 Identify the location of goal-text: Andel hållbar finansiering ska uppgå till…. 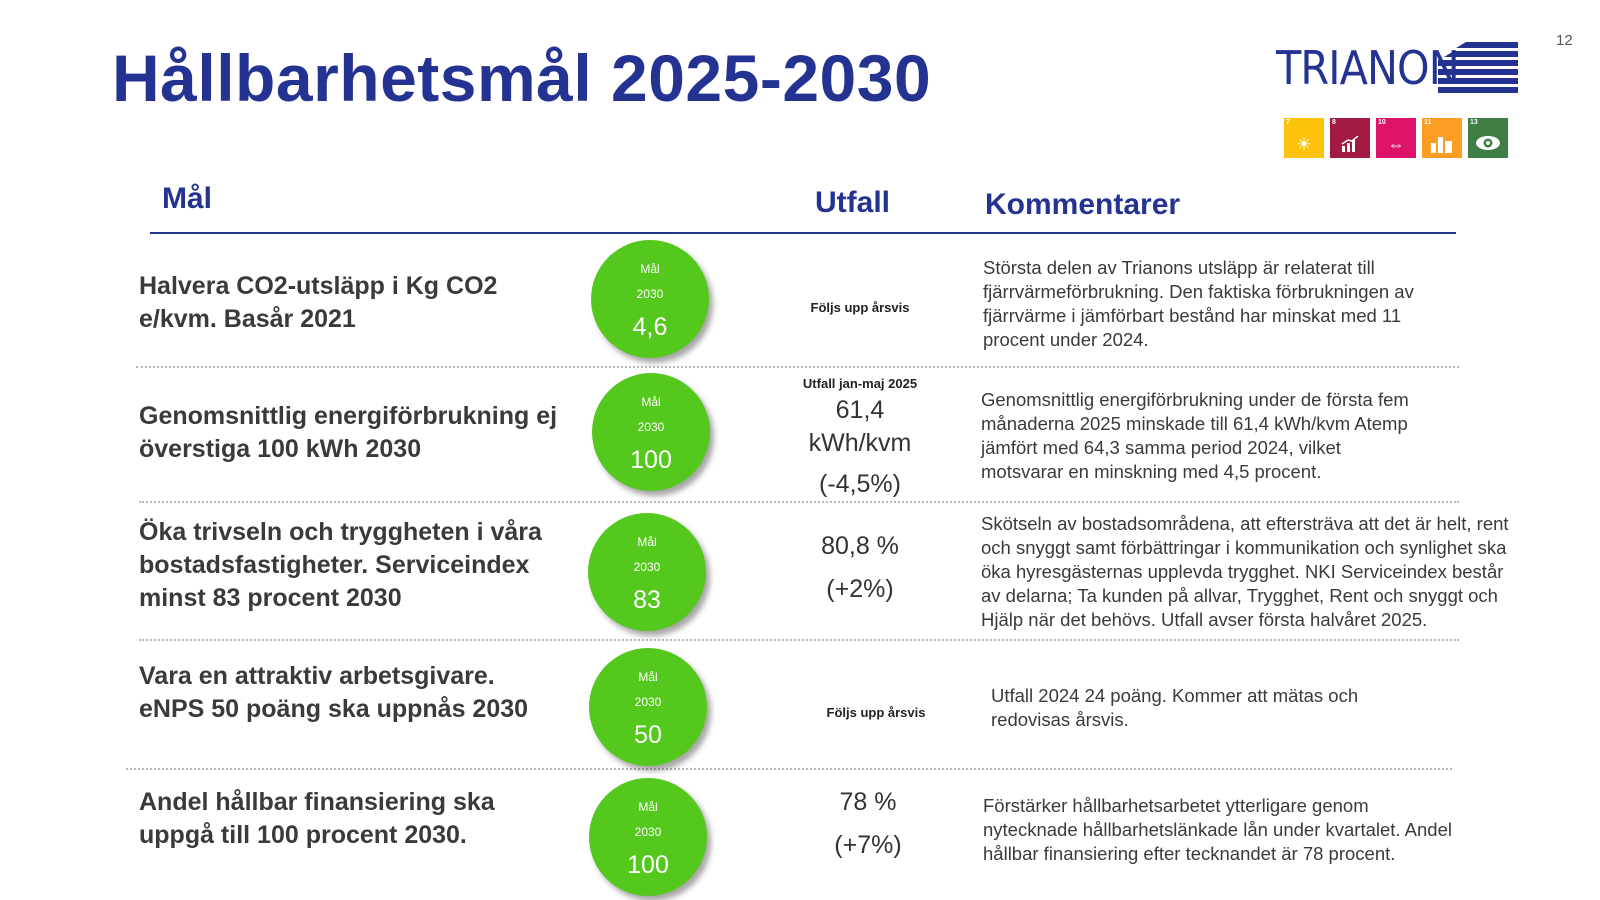
(317, 818).